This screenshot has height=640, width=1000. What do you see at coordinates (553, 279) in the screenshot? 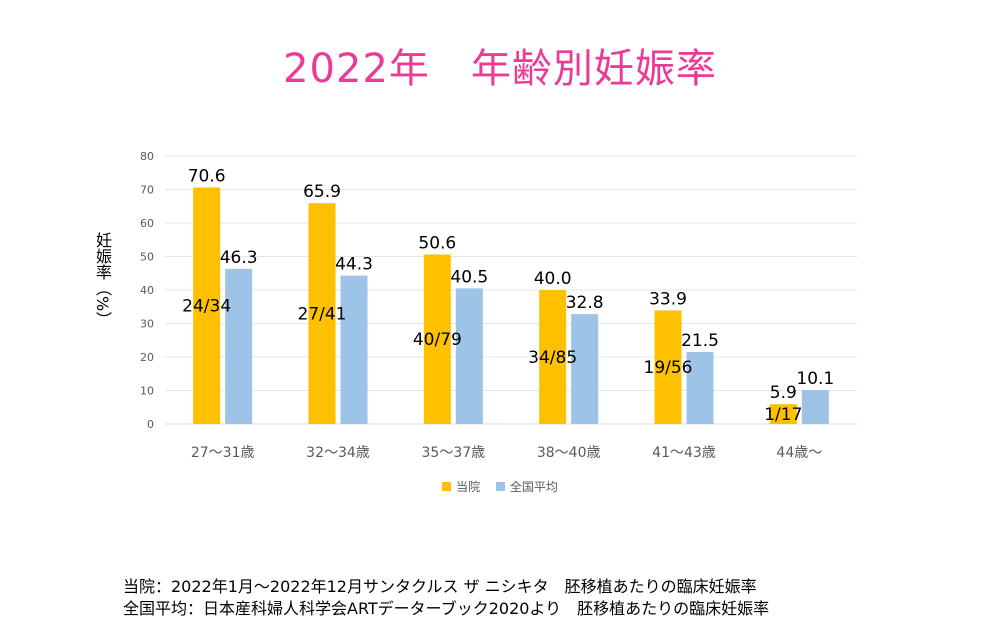
I see `value-label-own-clinic: 40.0` at bounding box center [553, 279].